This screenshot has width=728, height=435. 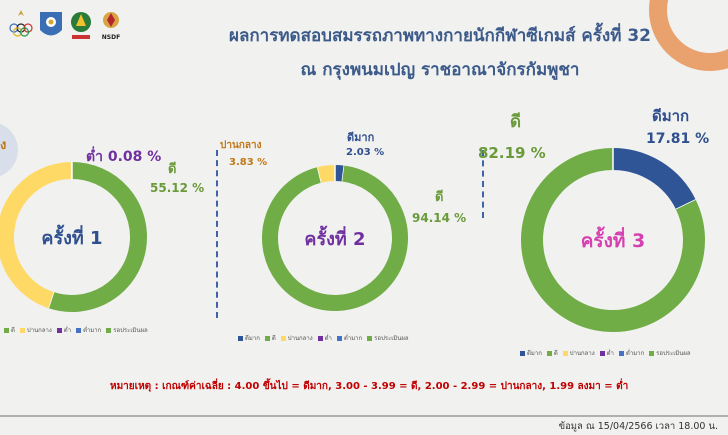 I want to click on chart2-legend-item: ต่ำมาก, so click(x=349, y=338).